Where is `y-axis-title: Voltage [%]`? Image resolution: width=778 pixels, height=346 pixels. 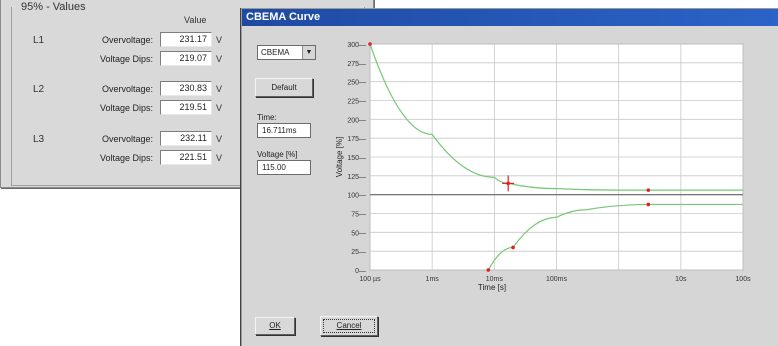
y-axis-title: Voltage [%] is located at coordinates (339, 157).